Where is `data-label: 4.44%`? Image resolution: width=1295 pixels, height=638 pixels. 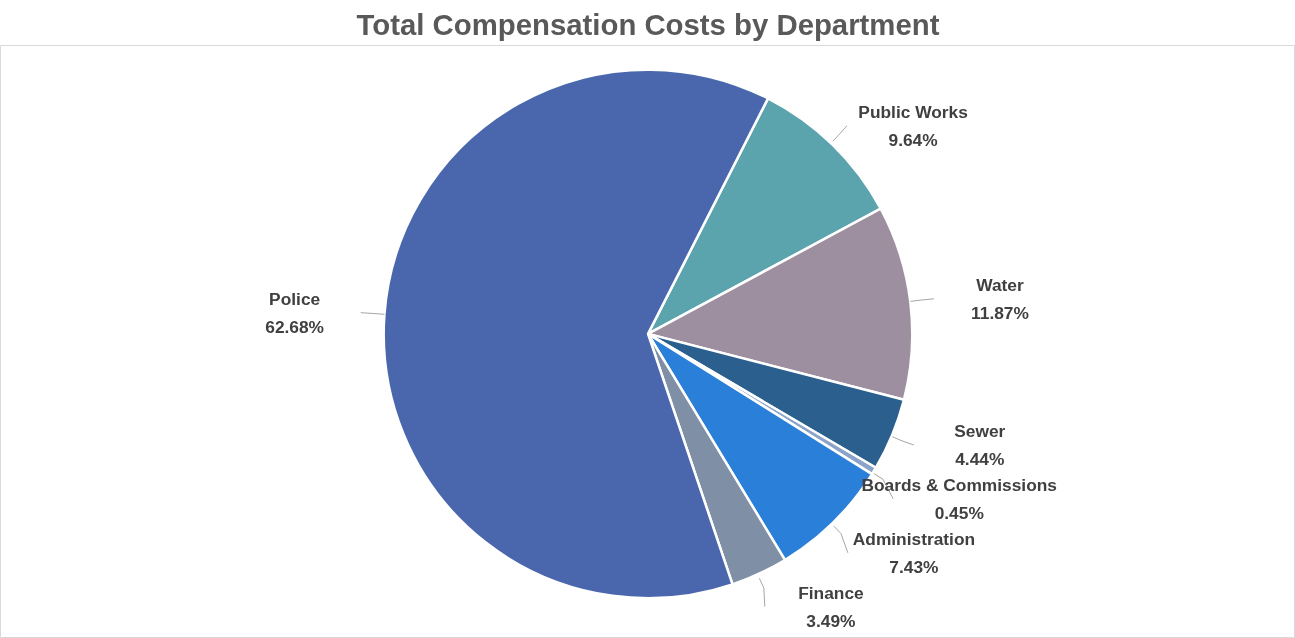
data-label: 4.44% is located at coordinates (980, 458).